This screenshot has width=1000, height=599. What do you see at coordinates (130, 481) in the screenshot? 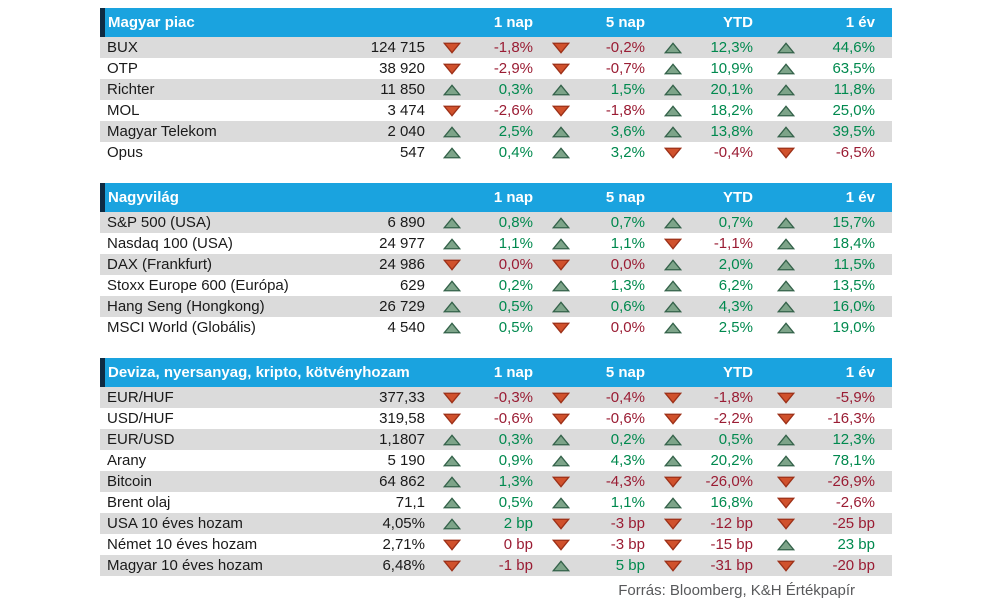
I see `instrument-name: Bitcoin` at bounding box center [130, 481].